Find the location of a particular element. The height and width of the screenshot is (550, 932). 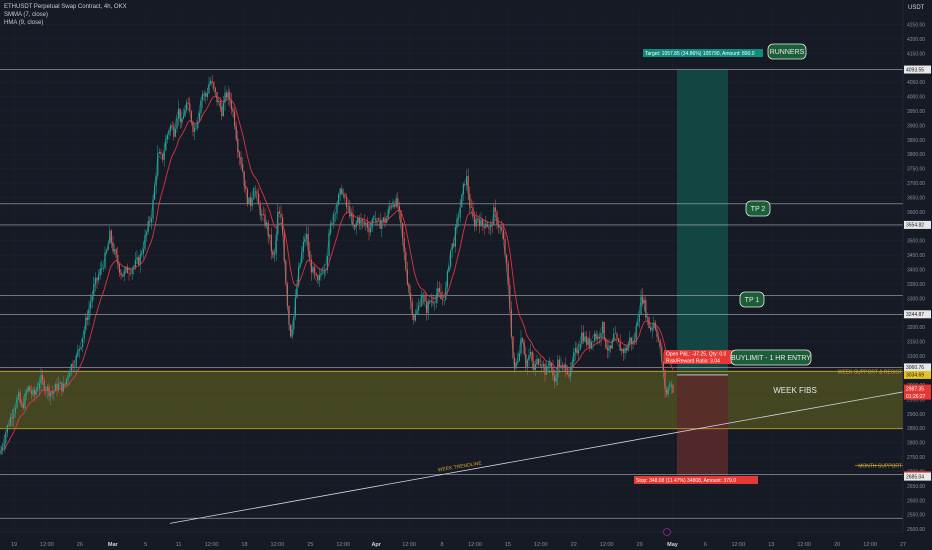

price-tick-label: 3500.00 is located at coordinates (916, 242).